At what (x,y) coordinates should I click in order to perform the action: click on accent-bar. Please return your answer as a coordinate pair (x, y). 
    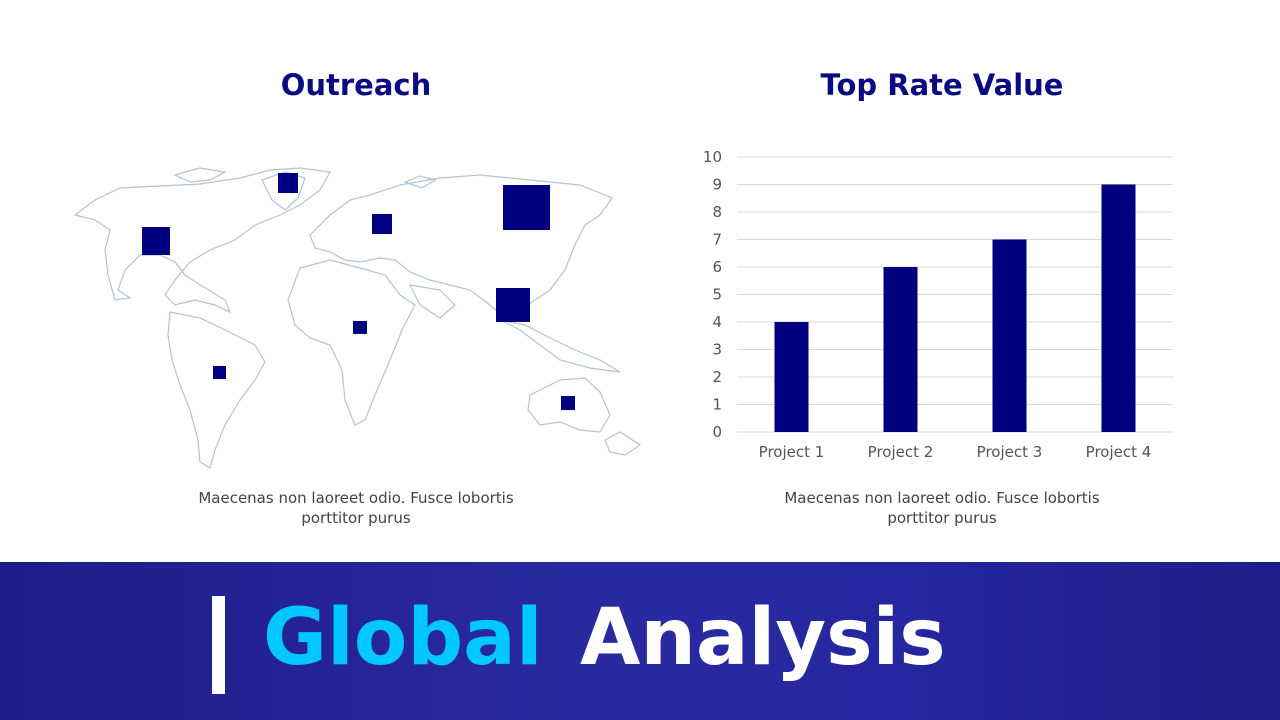
    Looking at the image, I should click on (218, 645).